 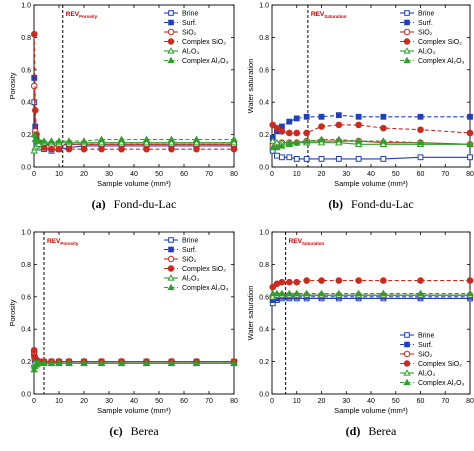 I want to click on rev-label: REVPorosity, so click(x=63, y=242).